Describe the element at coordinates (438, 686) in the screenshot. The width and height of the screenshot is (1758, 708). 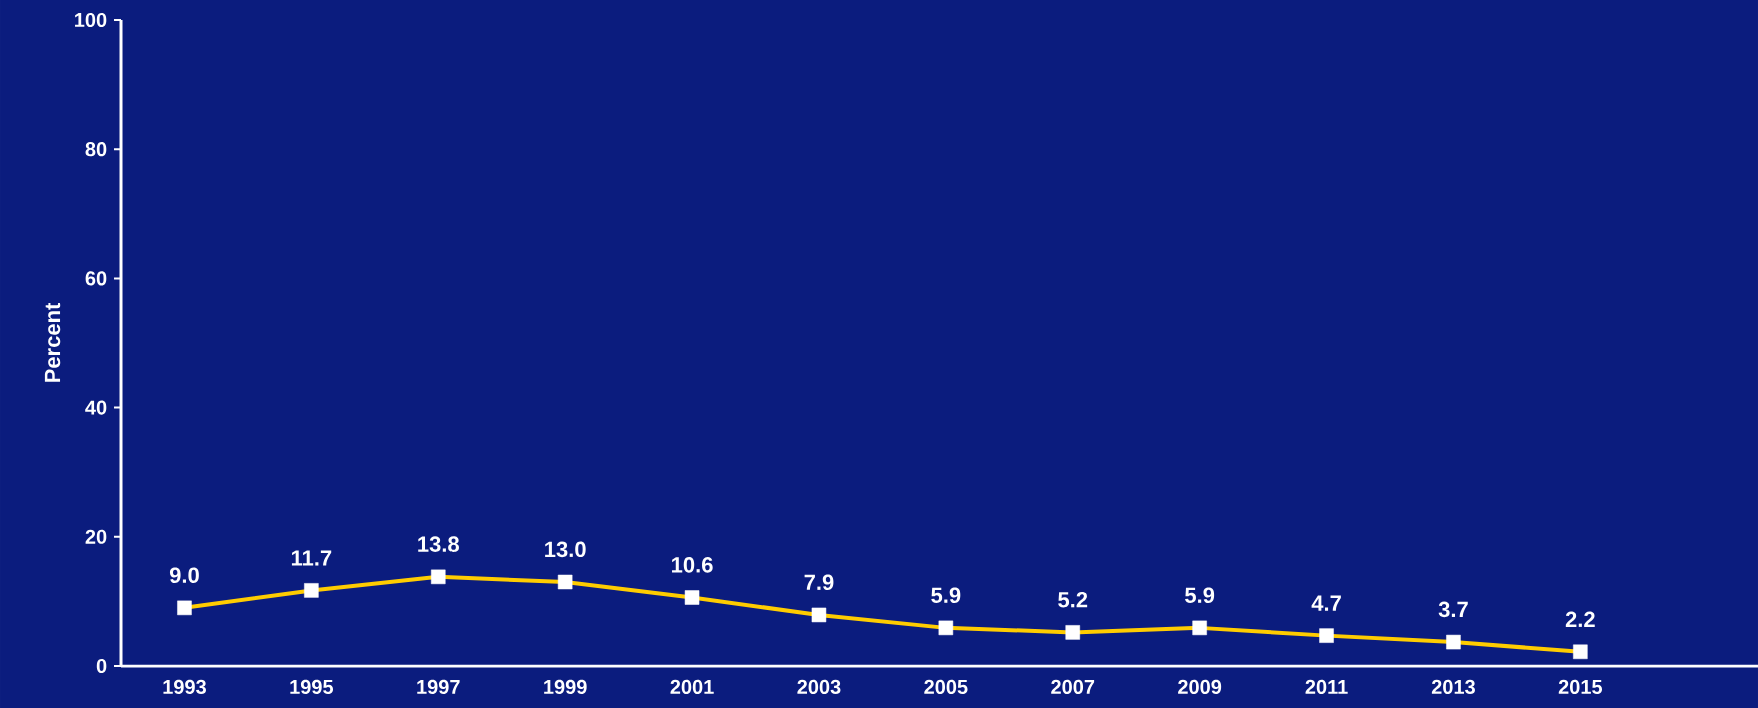
I see `x-tick-label: 1997` at that location.